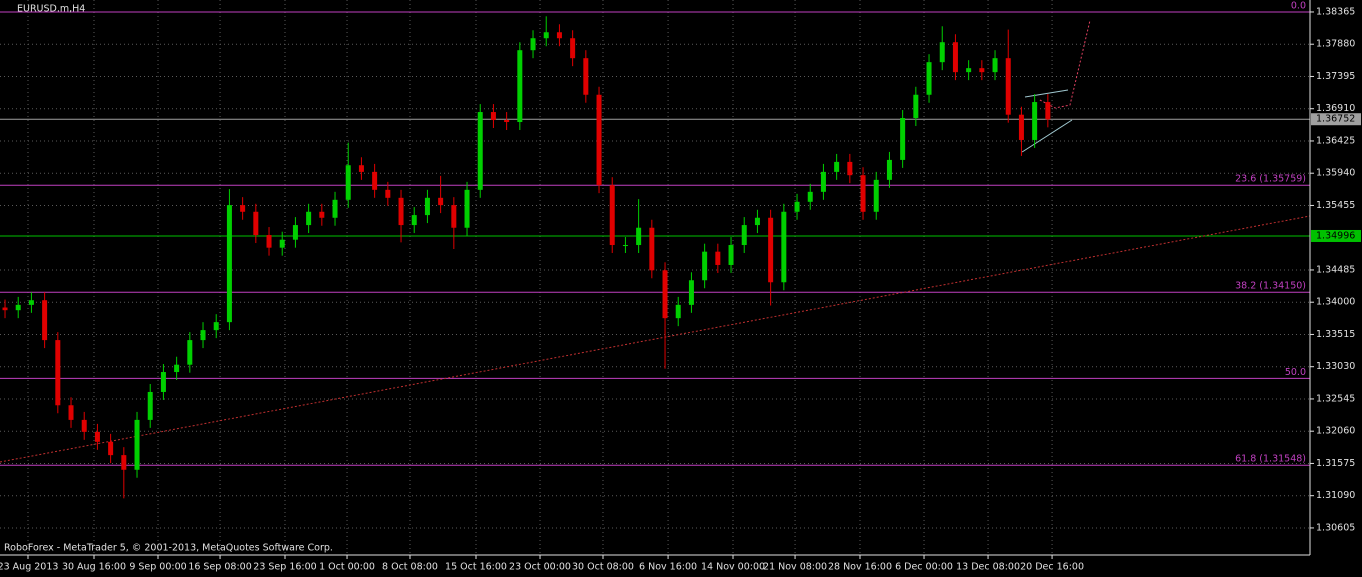 The height and width of the screenshot is (577, 1362). I want to click on level-label: 23.6 (1.35759), so click(1270, 179).